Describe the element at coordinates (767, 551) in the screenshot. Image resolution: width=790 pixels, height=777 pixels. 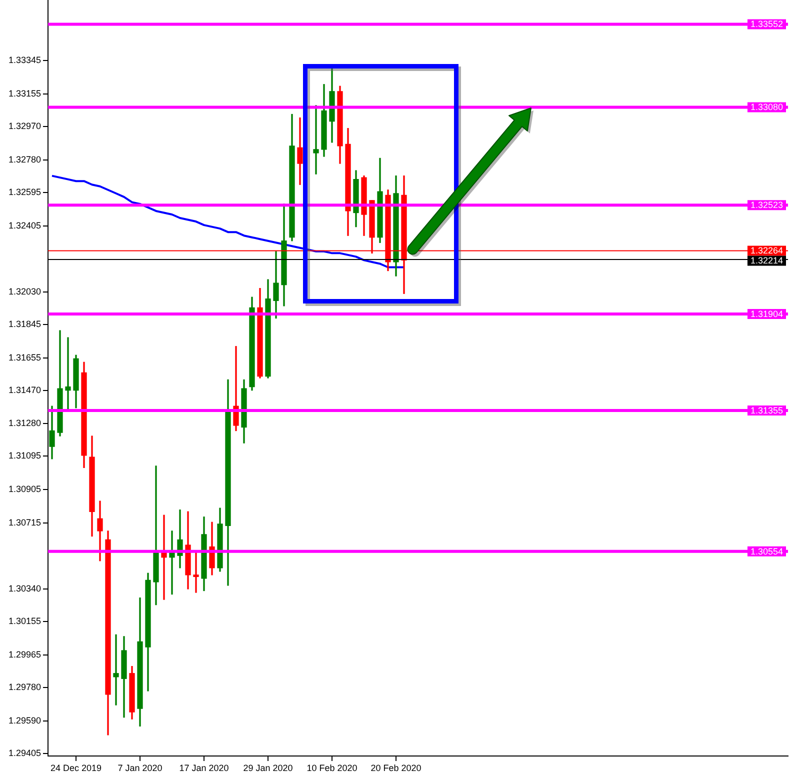
I see `ref-line-label: 1.30554` at that location.